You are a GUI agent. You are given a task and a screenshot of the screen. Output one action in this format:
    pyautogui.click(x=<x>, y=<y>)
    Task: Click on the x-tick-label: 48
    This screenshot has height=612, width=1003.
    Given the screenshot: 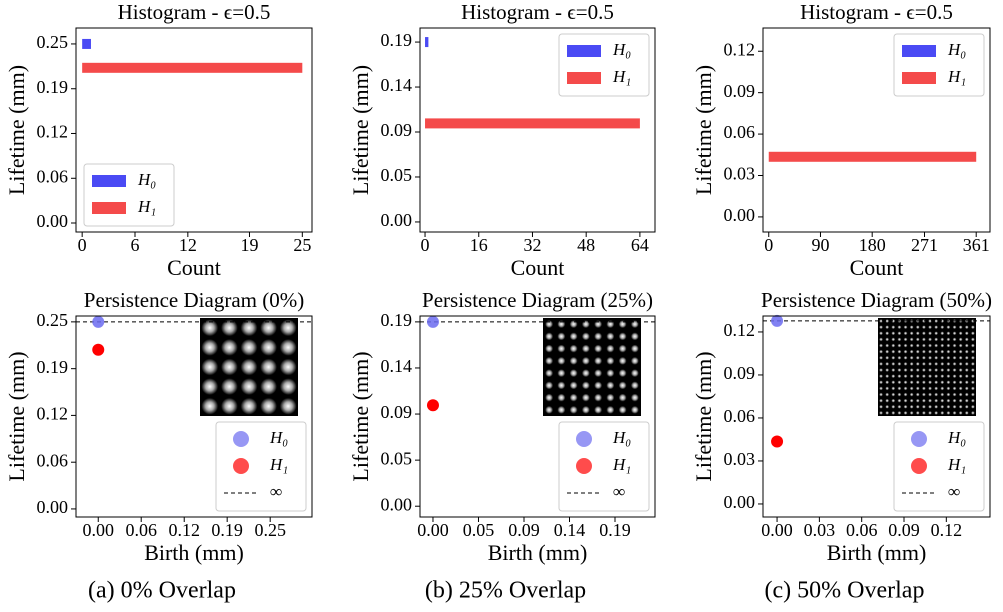 What is the action you would take?
    pyautogui.click(x=586, y=245)
    